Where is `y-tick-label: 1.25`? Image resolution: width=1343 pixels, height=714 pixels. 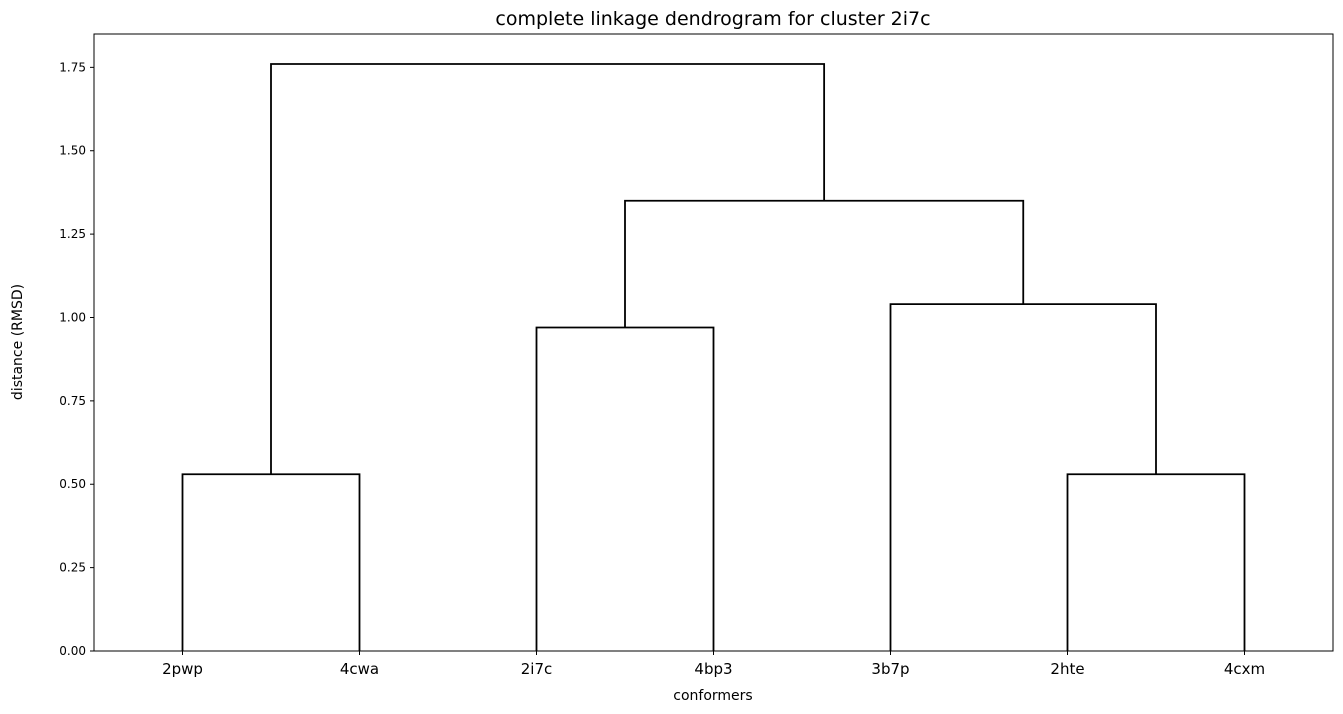
y-tick-label: 1.25 is located at coordinates (72, 234).